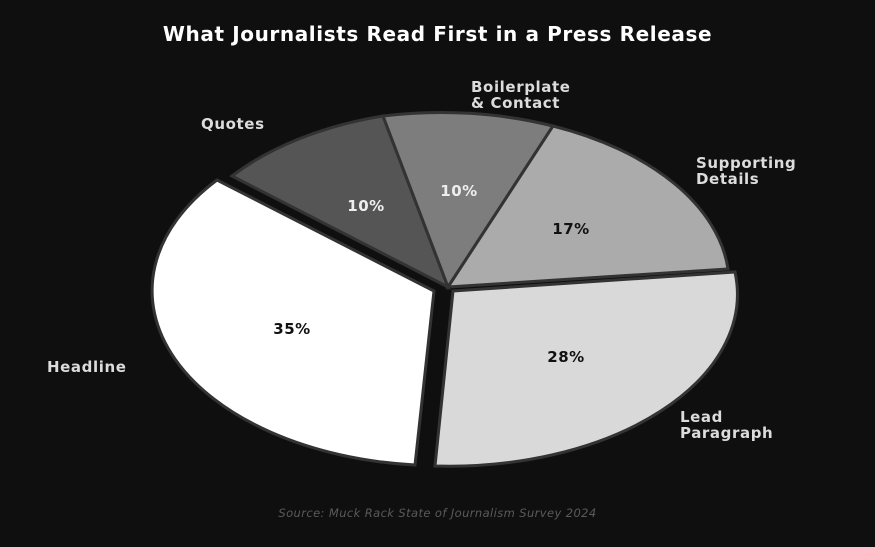 The height and width of the screenshot is (547, 875). Describe the element at coordinates (587, 206) in the screenshot. I see `slice-supporting-details` at that location.